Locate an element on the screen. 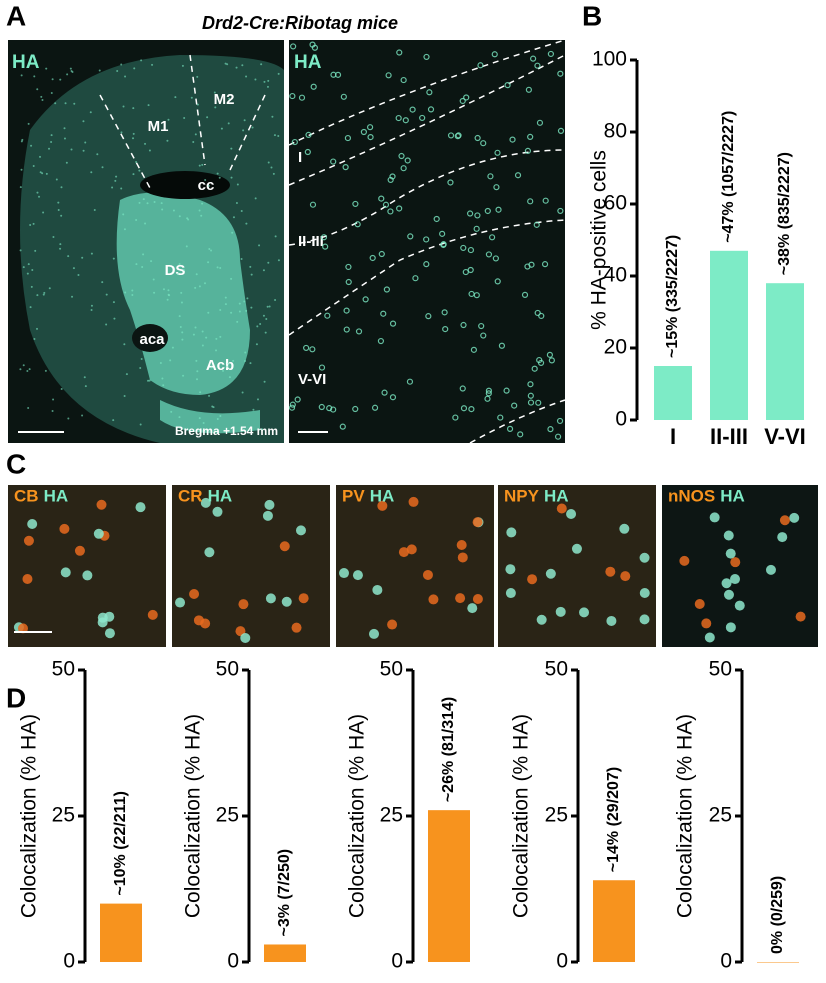 This screenshot has width=826, height=983. value-label: ~3% (7/250) is located at coordinates (284, 893).